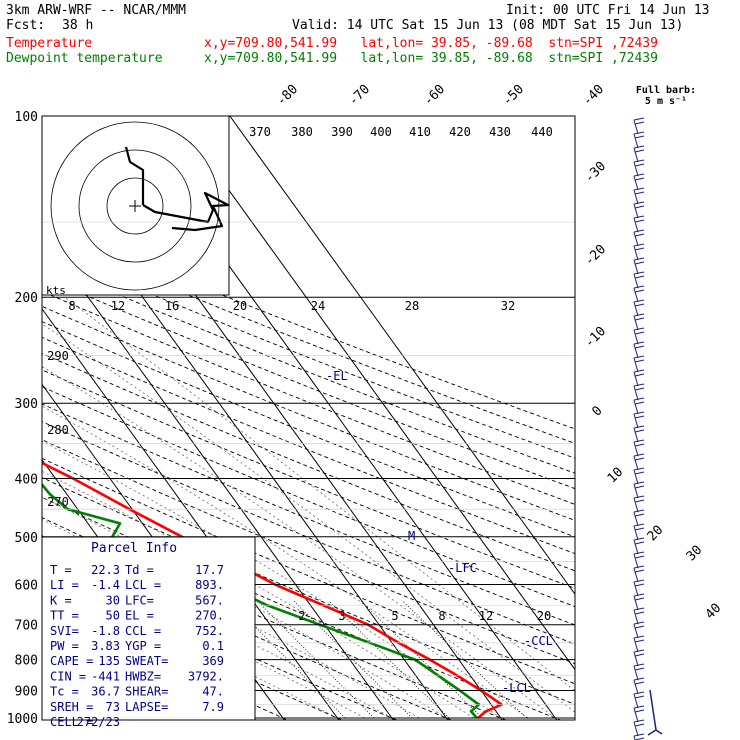  Describe the element at coordinates (146, 661) in the screenshot. I see `parcel-info-cell: SWEAT=` at that location.